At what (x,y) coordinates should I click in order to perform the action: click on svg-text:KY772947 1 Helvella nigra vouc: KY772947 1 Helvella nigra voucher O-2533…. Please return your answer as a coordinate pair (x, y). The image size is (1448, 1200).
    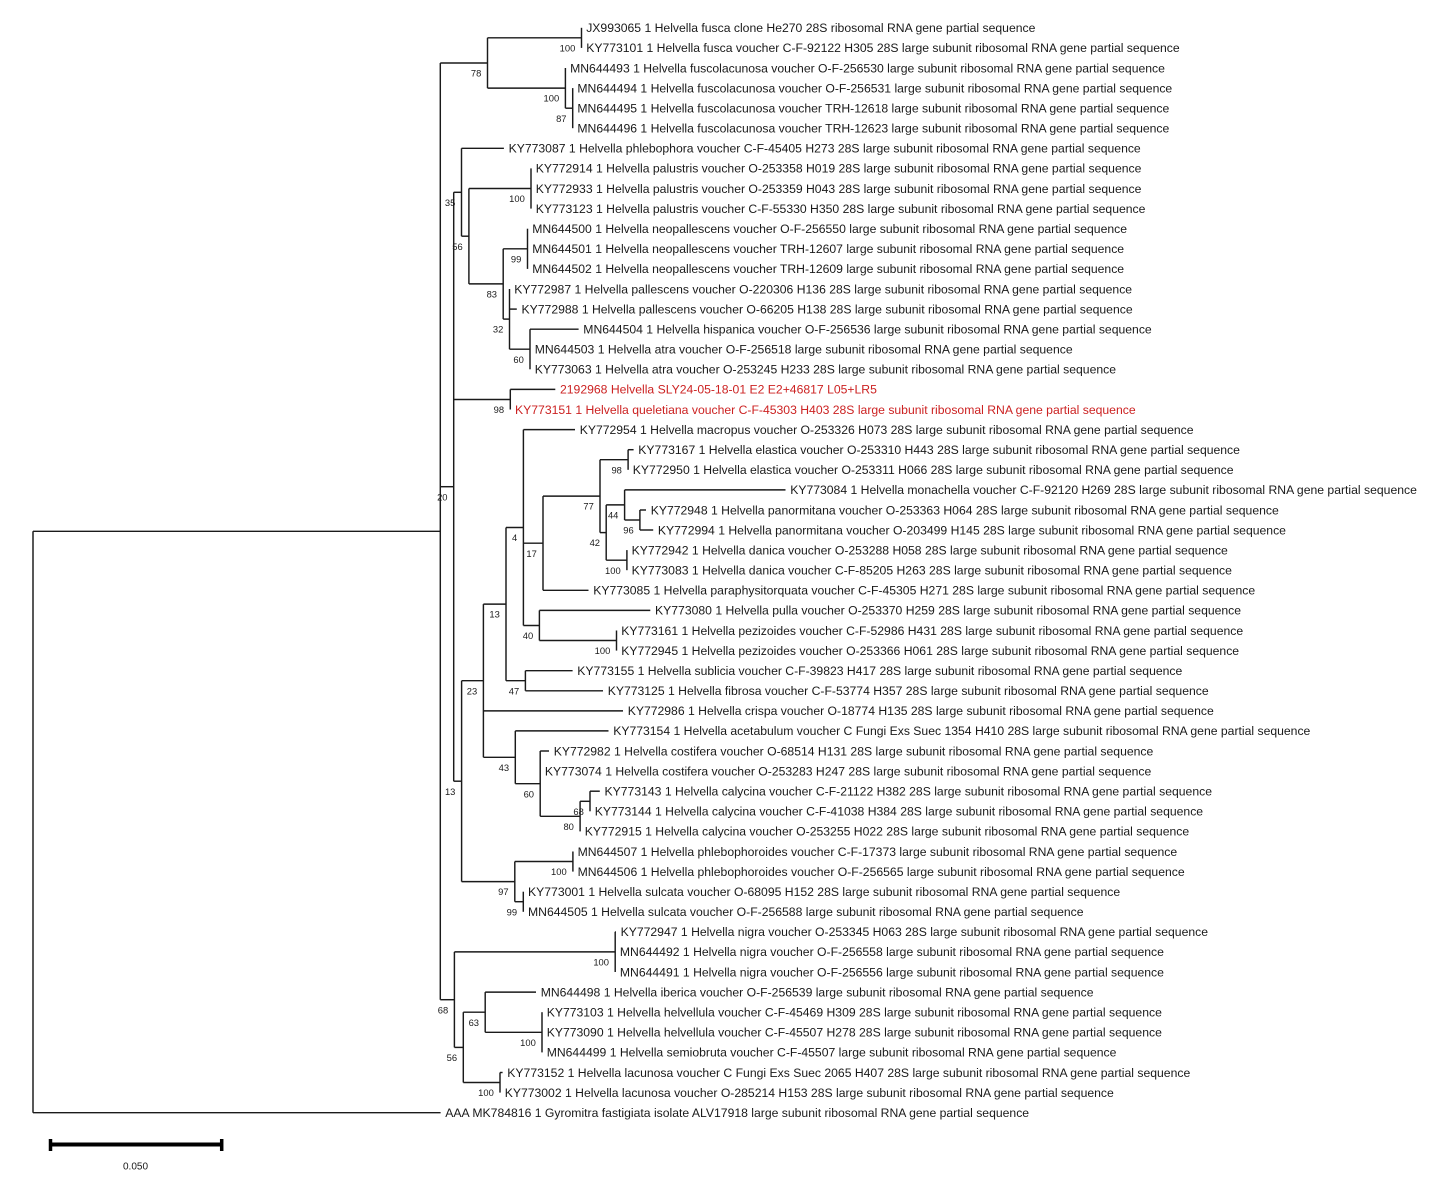
    Looking at the image, I should click on (915, 932).